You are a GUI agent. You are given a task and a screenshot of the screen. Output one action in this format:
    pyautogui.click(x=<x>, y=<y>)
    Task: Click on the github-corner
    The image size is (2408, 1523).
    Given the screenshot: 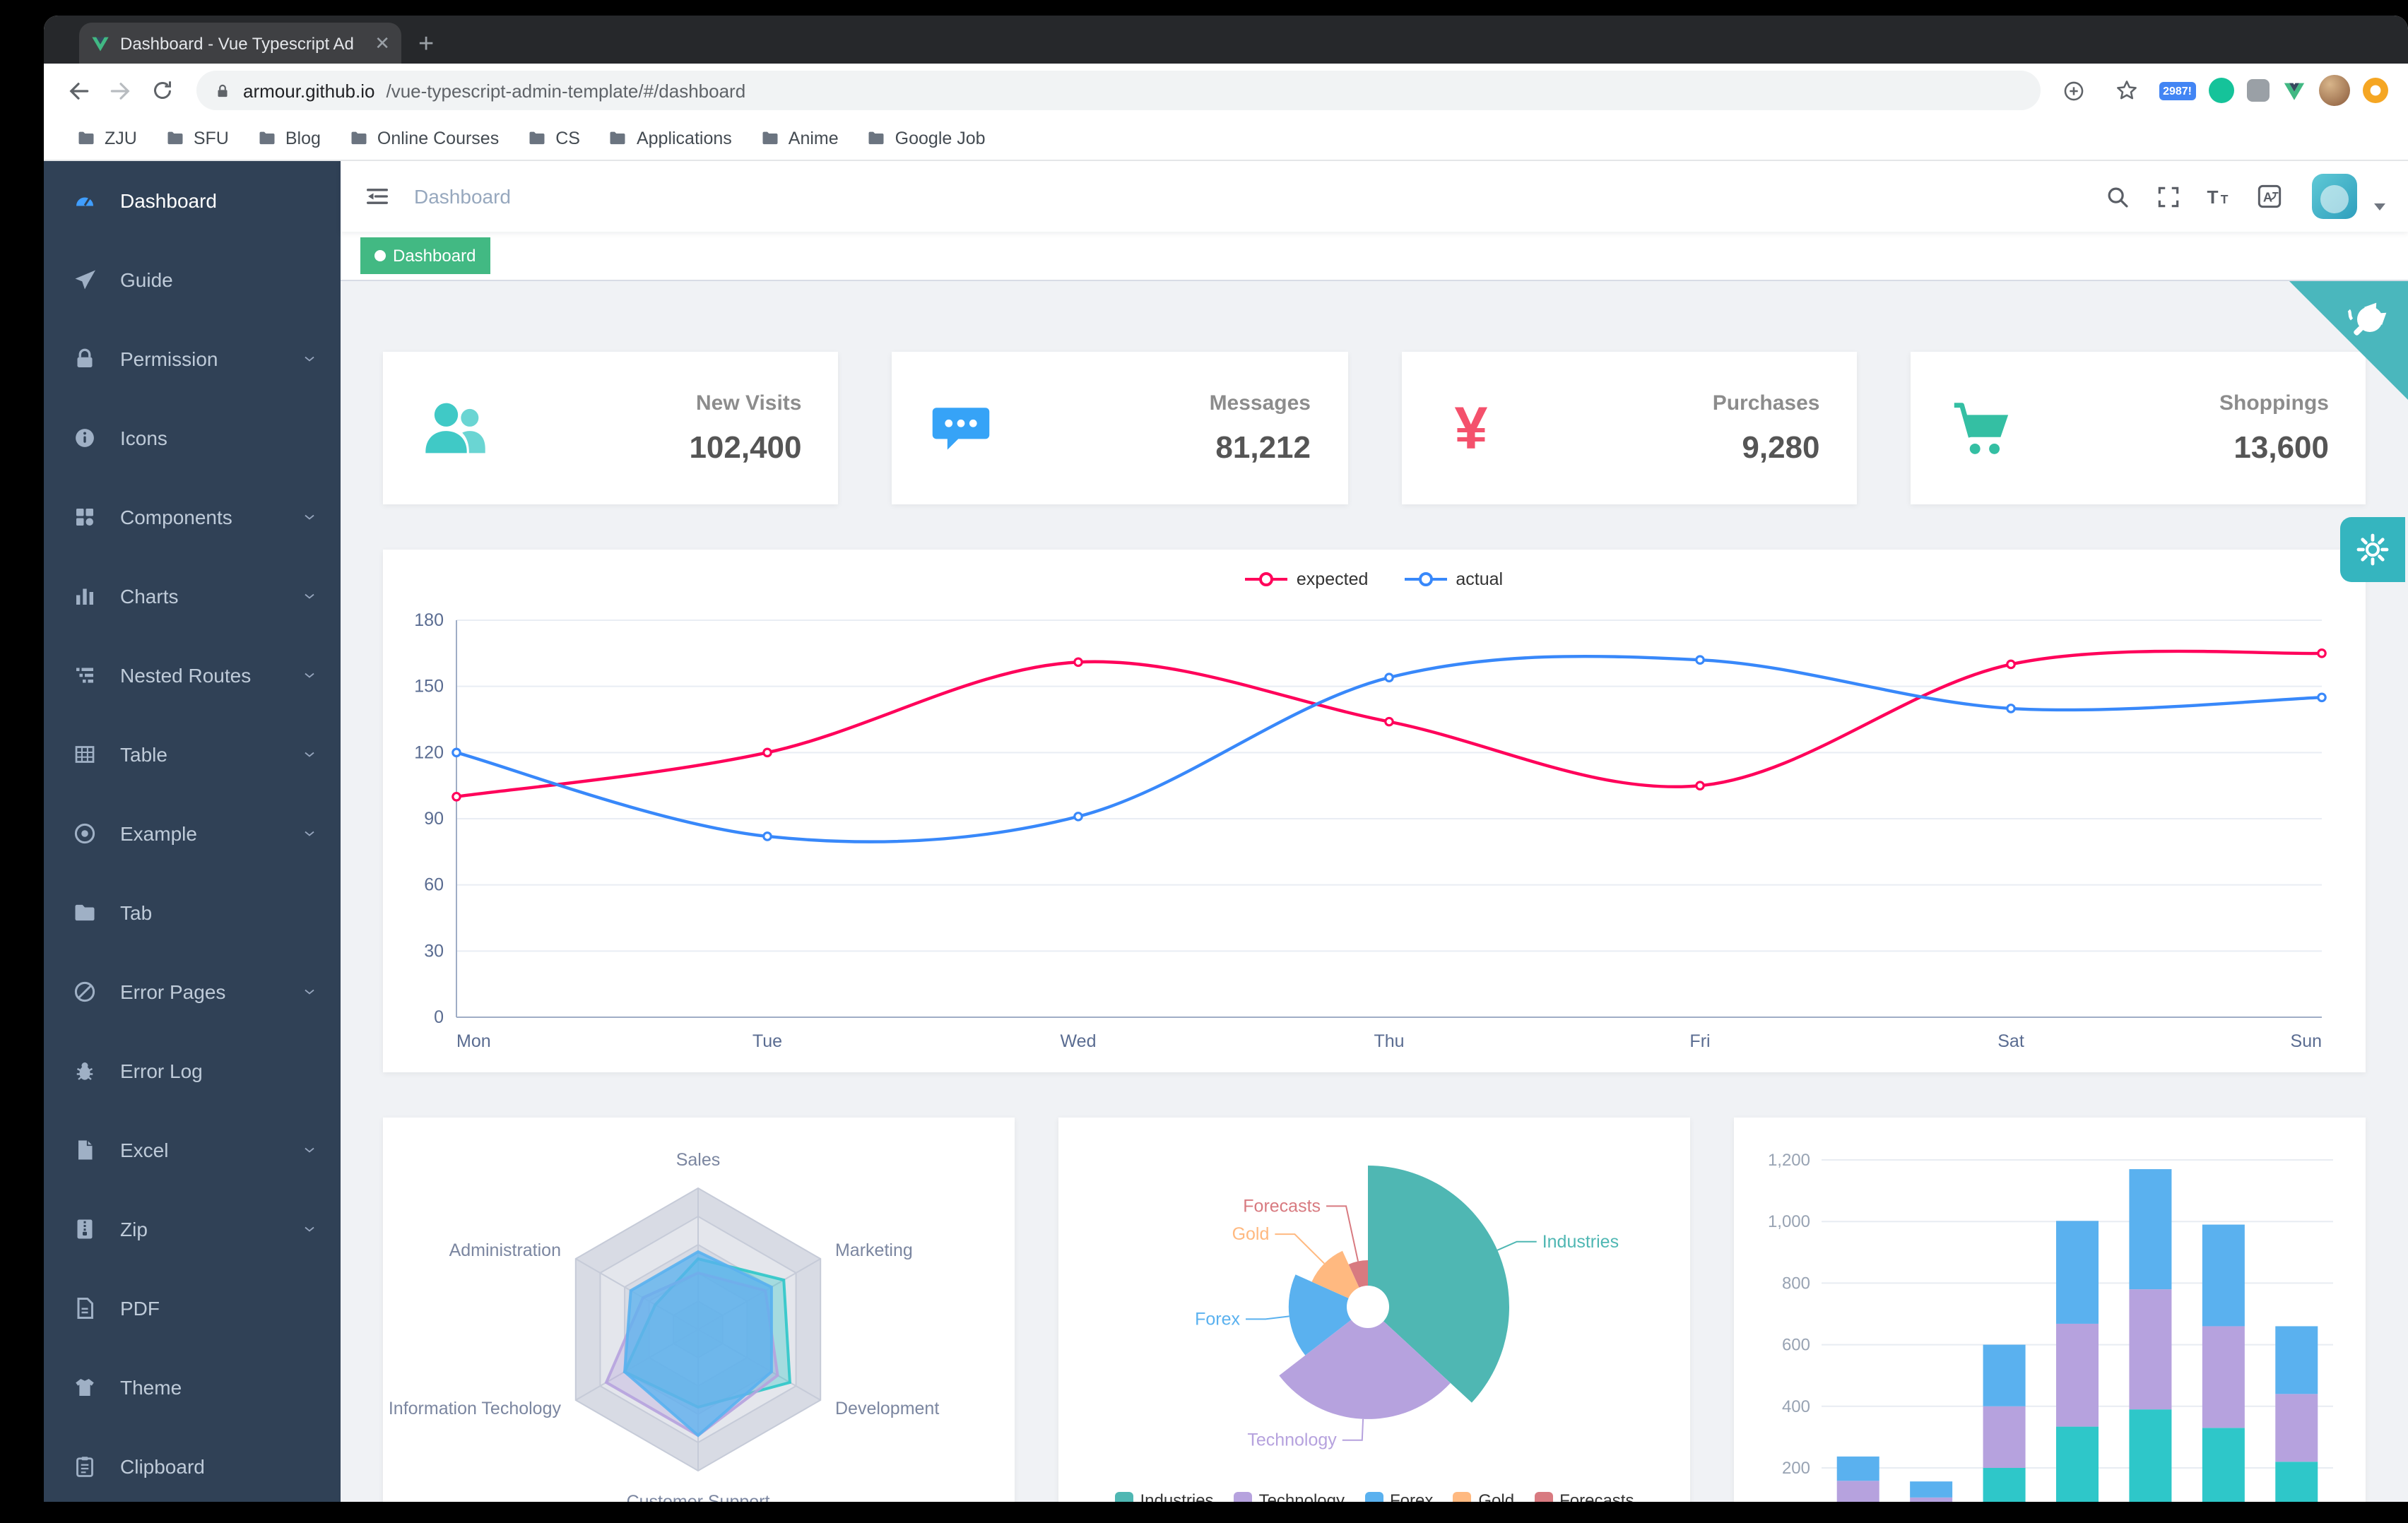 What is the action you would take?
    pyautogui.click(x=2348, y=340)
    